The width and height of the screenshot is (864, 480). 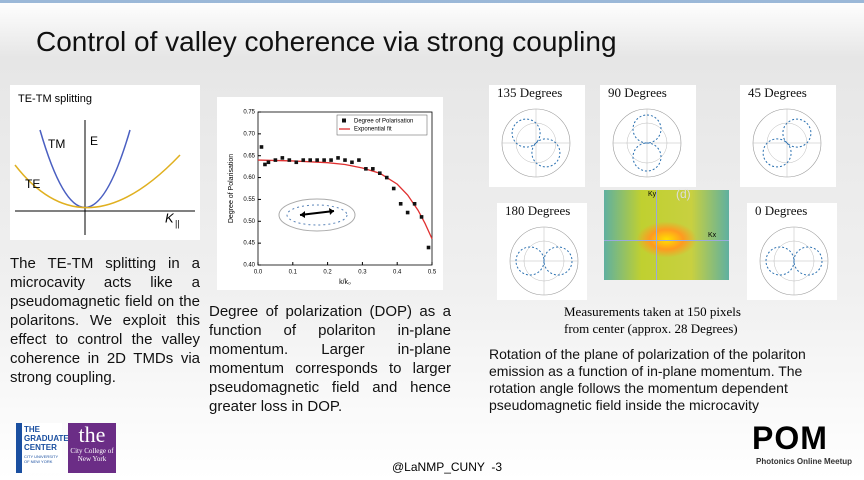 I want to click on legend-label: Degree of Polarisation, so click(x=383, y=122).